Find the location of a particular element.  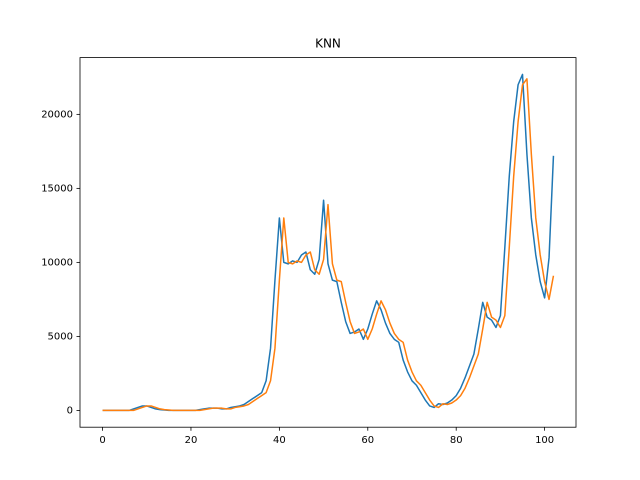

x-tick-label: 60 is located at coordinates (367, 440).